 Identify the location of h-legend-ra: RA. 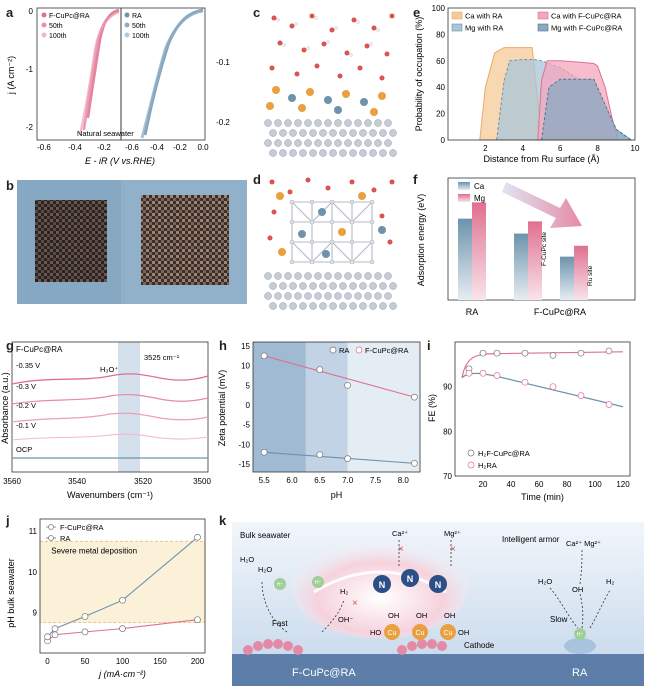
(344, 350).